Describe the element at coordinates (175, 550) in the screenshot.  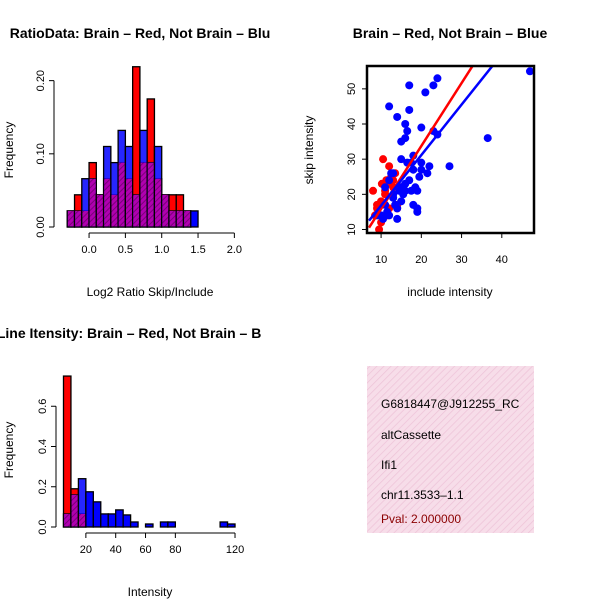
I see `intensity-x-tick-label: 80` at that location.